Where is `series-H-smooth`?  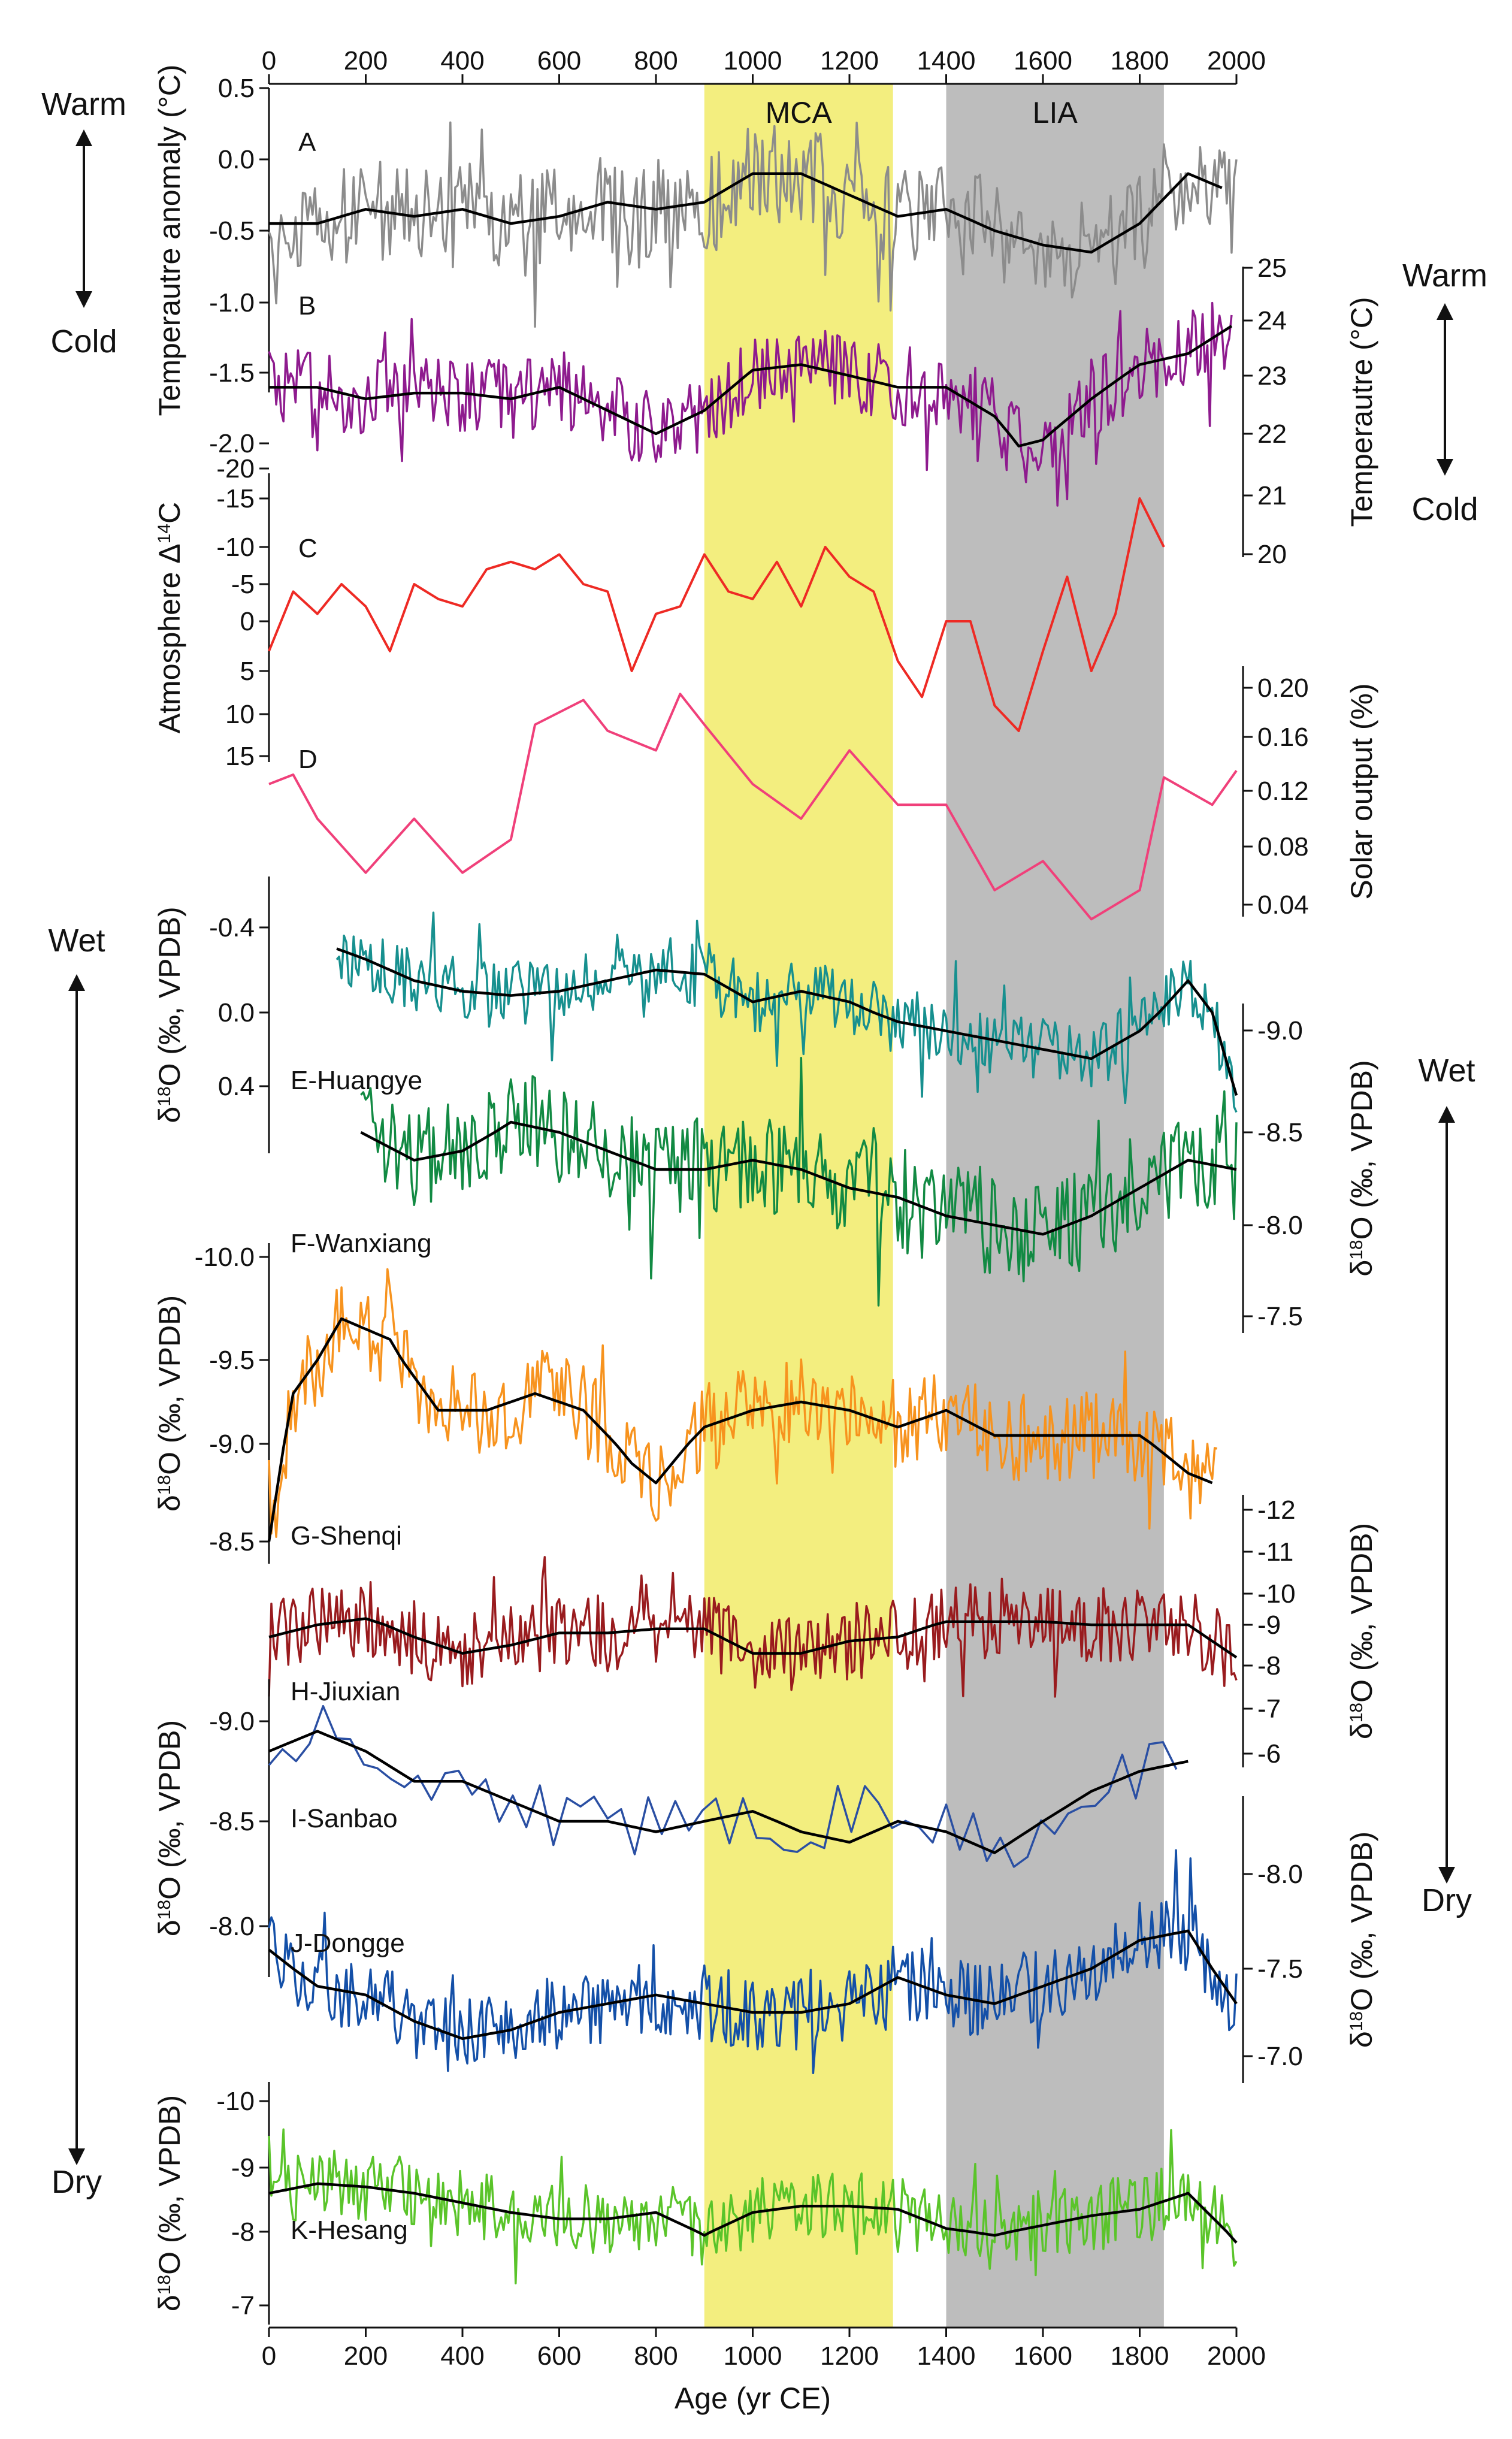 series-H-smooth is located at coordinates (753, 1638).